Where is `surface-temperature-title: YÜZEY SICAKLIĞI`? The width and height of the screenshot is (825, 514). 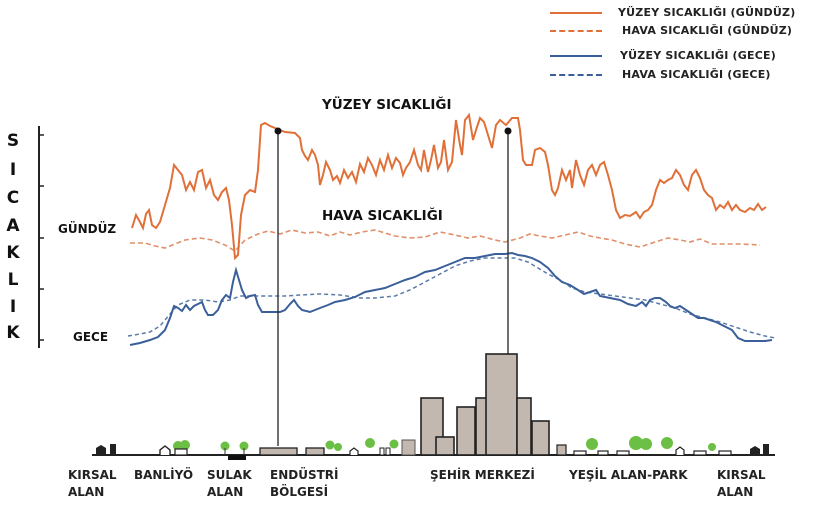
surface-temperature-title: YÜZEY SICAKLIĞI is located at coordinates (387, 105).